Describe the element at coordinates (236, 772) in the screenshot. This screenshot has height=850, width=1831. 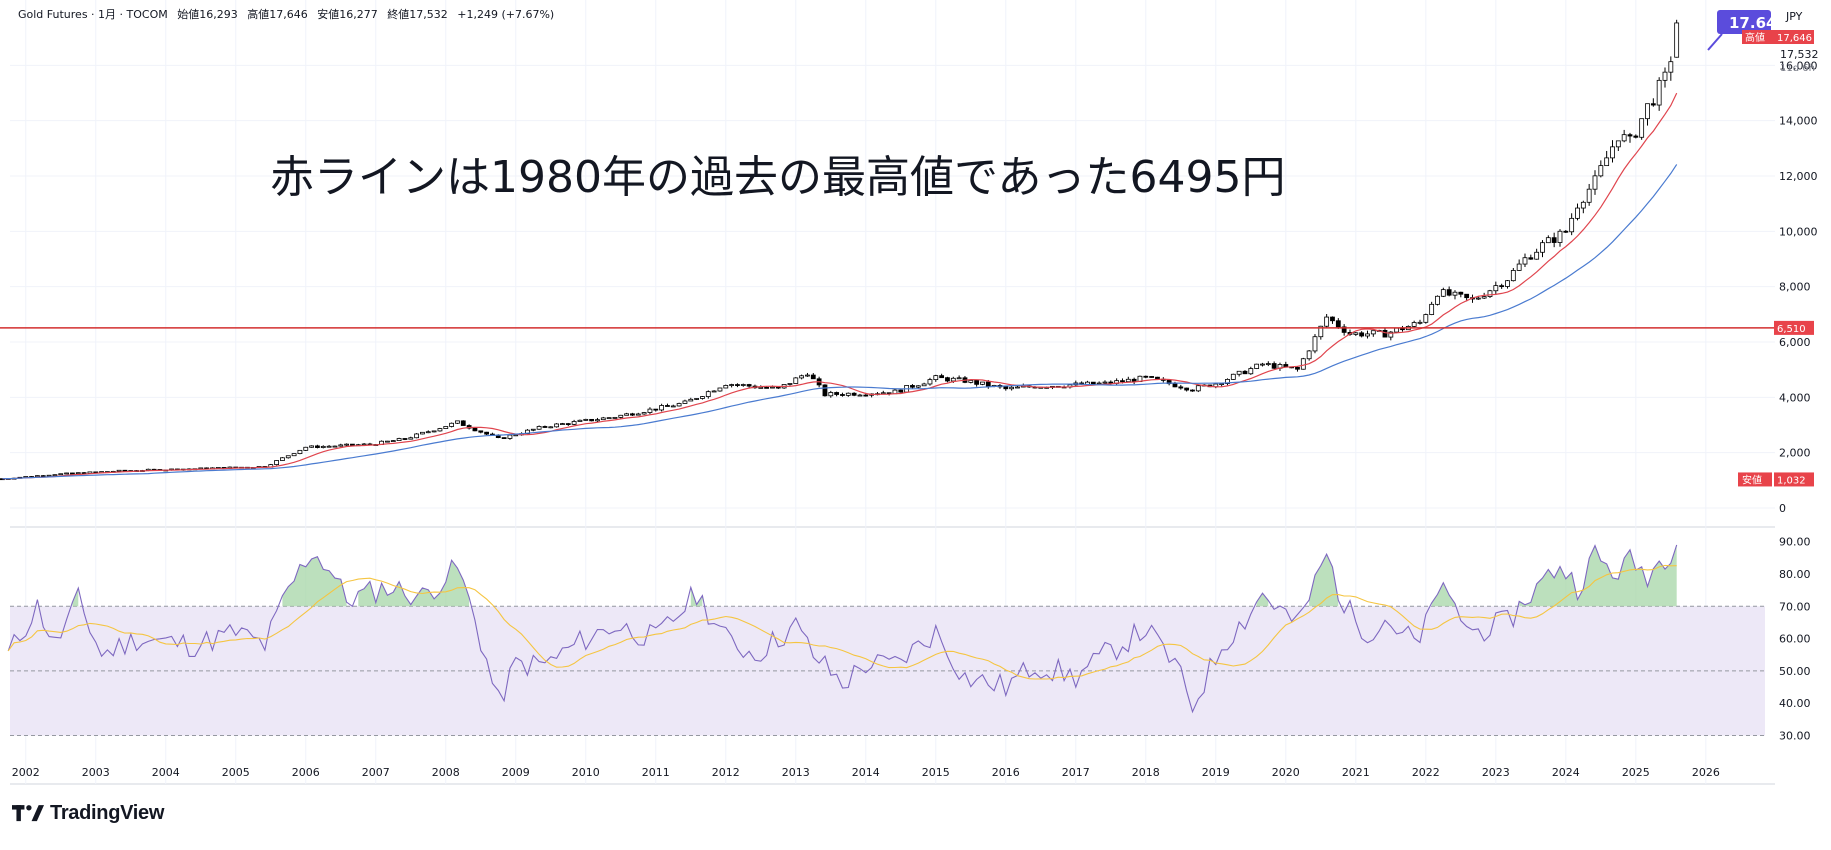
I see `x-tick-label: 2005` at that location.